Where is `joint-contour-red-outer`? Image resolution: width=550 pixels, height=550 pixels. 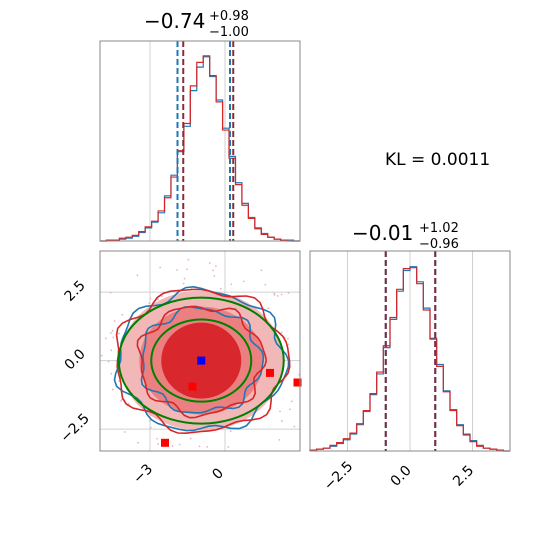
joint-contour-red-outer is located at coordinates (203, 361).